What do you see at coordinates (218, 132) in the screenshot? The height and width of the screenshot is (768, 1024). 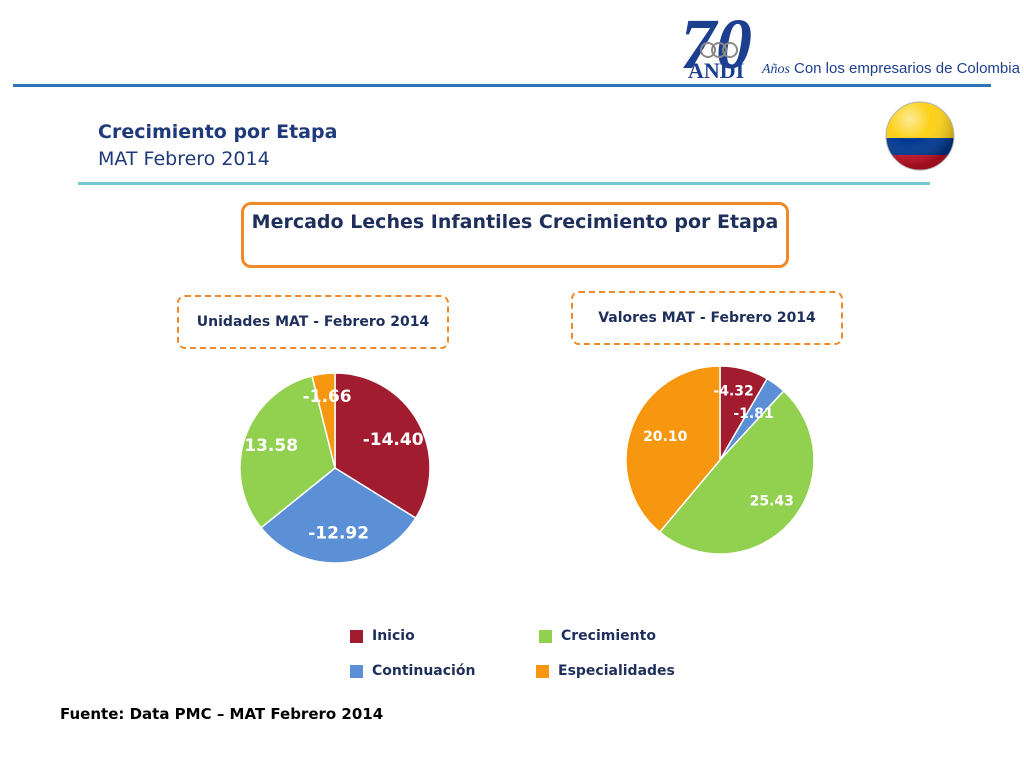 I see `page-title: Crecimiento por Etapa` at bounding box center [218, 132].